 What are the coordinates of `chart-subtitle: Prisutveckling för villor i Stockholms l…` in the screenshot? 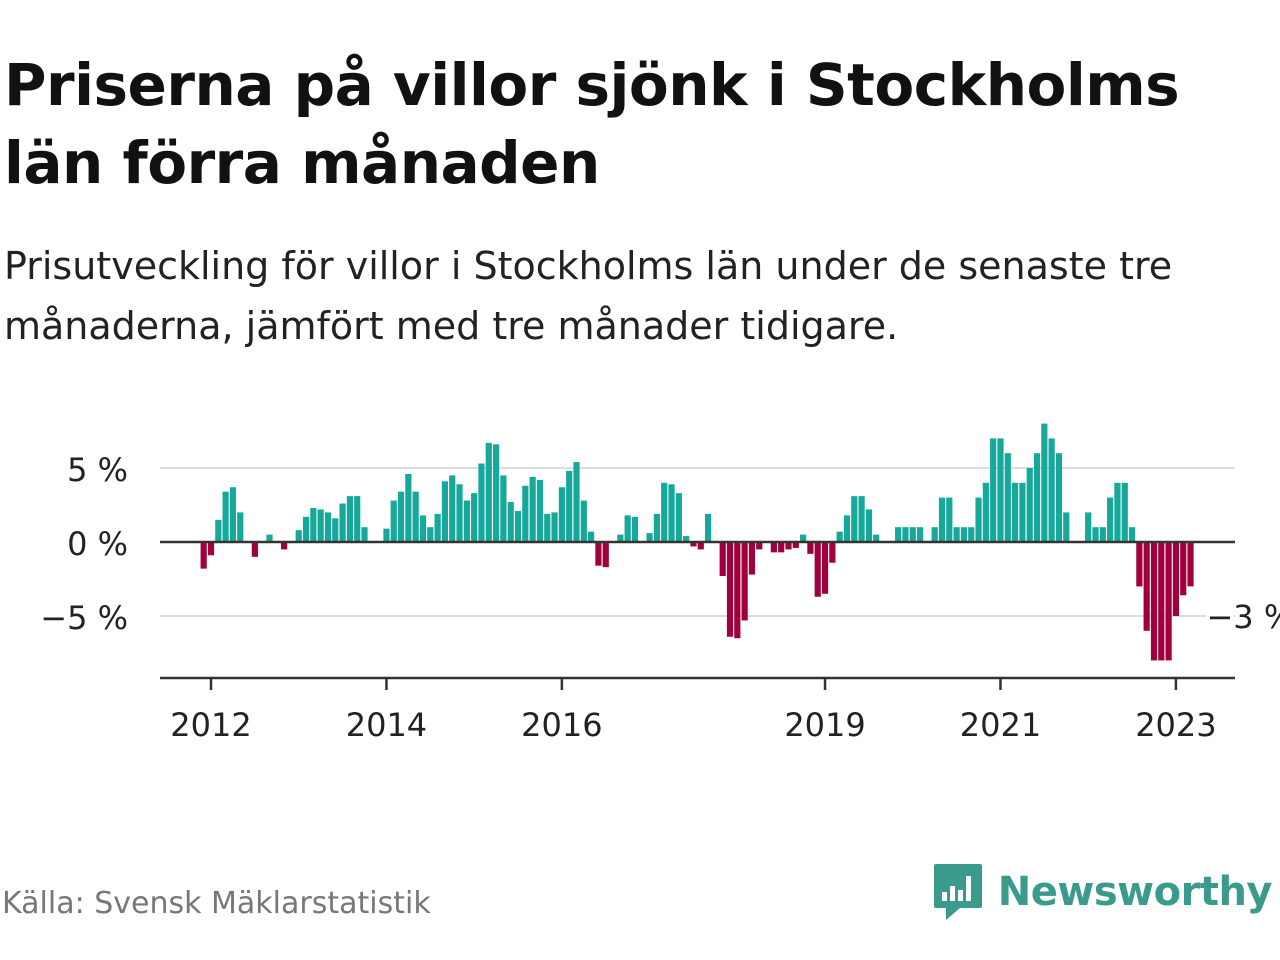 It's located at (588, 296).